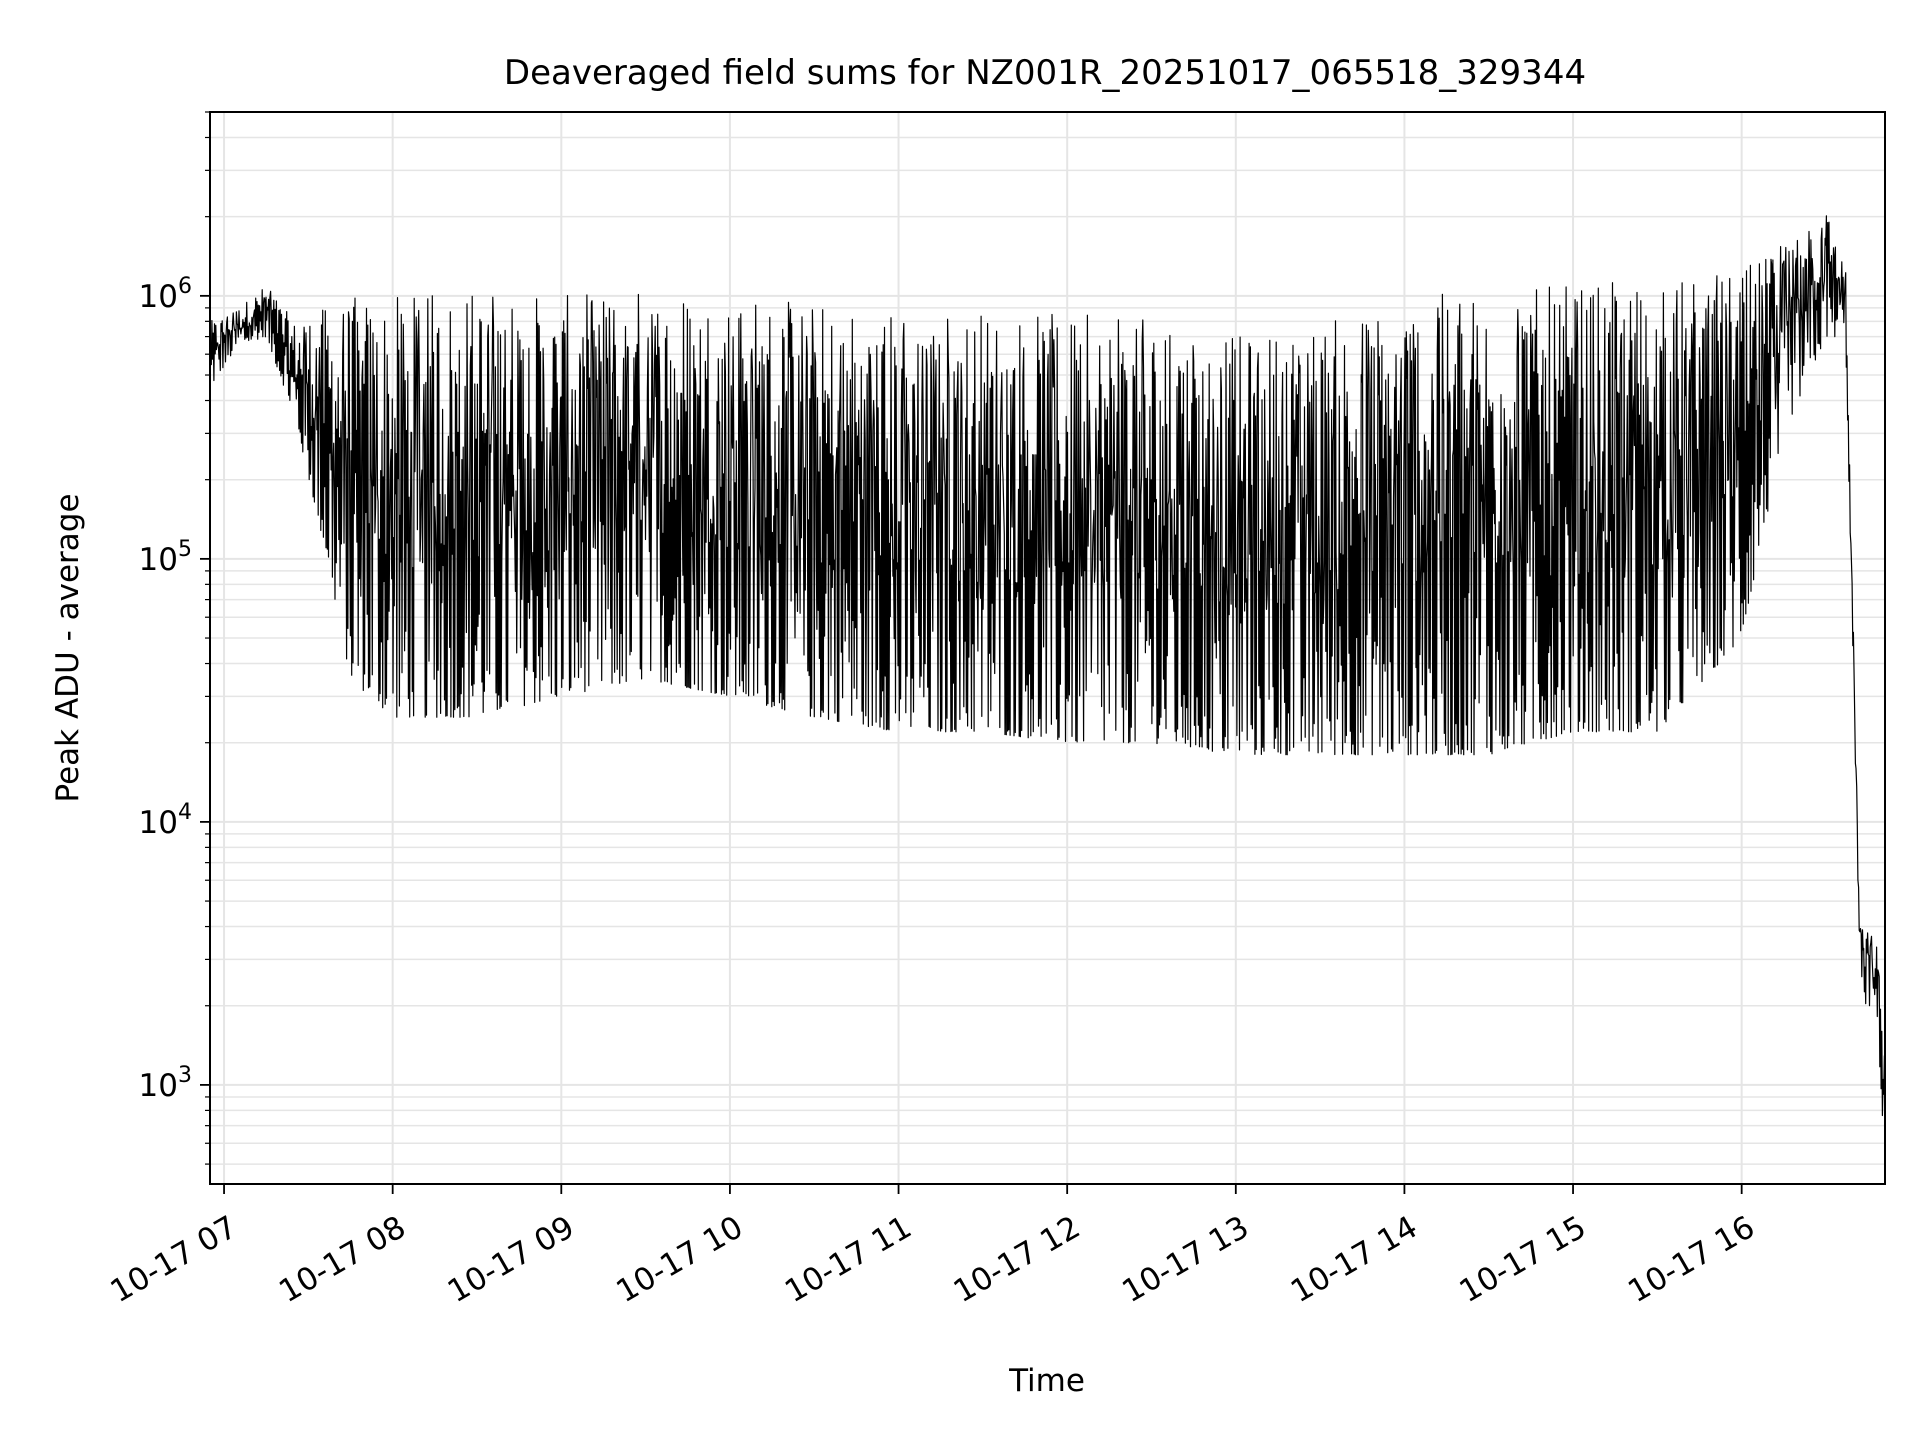 This screenshot has height=1440, width=1920. Describe the element at coordinates (68, 647) in the screenshot. I see `y-axis-label: Peak ADU - average` at that location.